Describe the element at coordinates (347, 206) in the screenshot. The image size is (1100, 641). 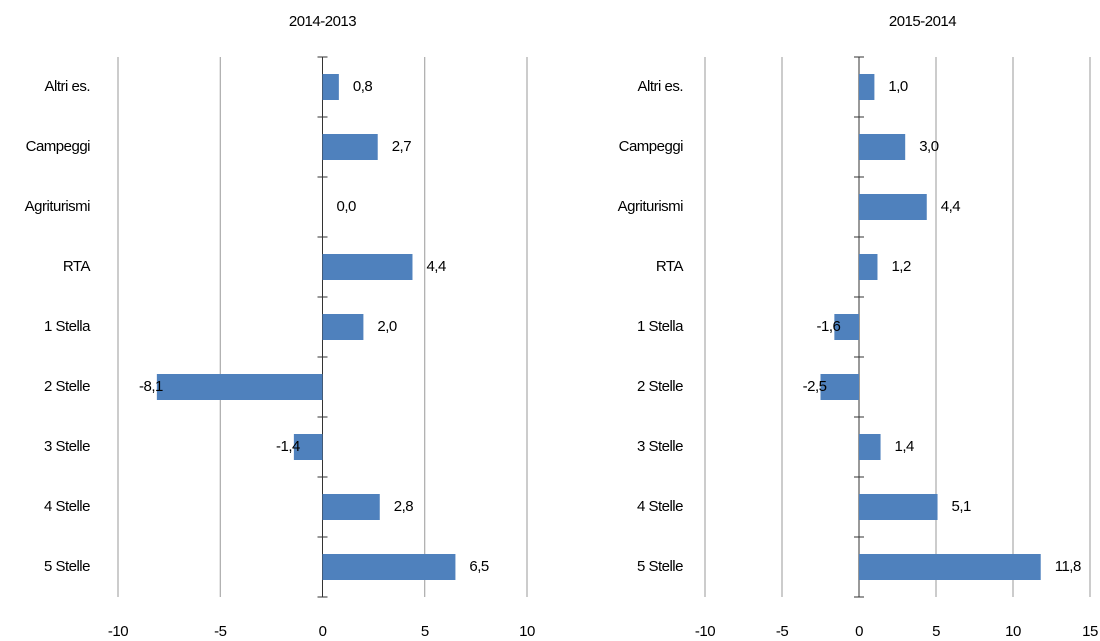
I see `data-label: 0,0` at that location.